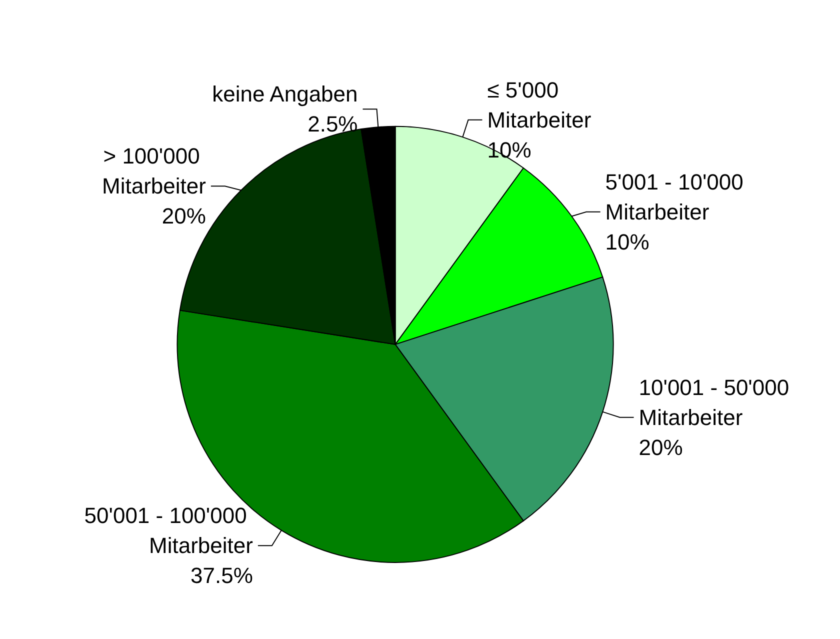 This screenshot has width=840, height=639. What do you see at coordinates (168, 530) in the screenshot?
I see `slice-label: 50'001 - 100'000 Mitarbeiter` at bounding box center [168, 530].